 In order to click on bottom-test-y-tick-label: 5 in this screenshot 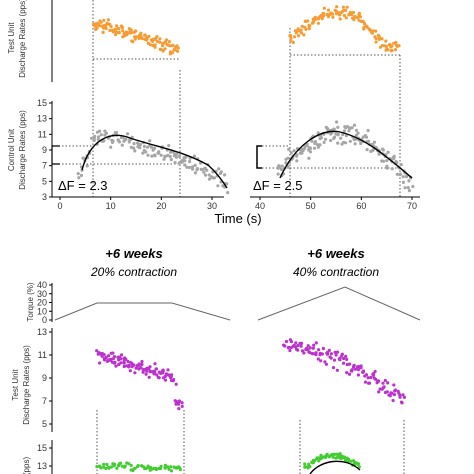, I will do `click(44, 424)`.